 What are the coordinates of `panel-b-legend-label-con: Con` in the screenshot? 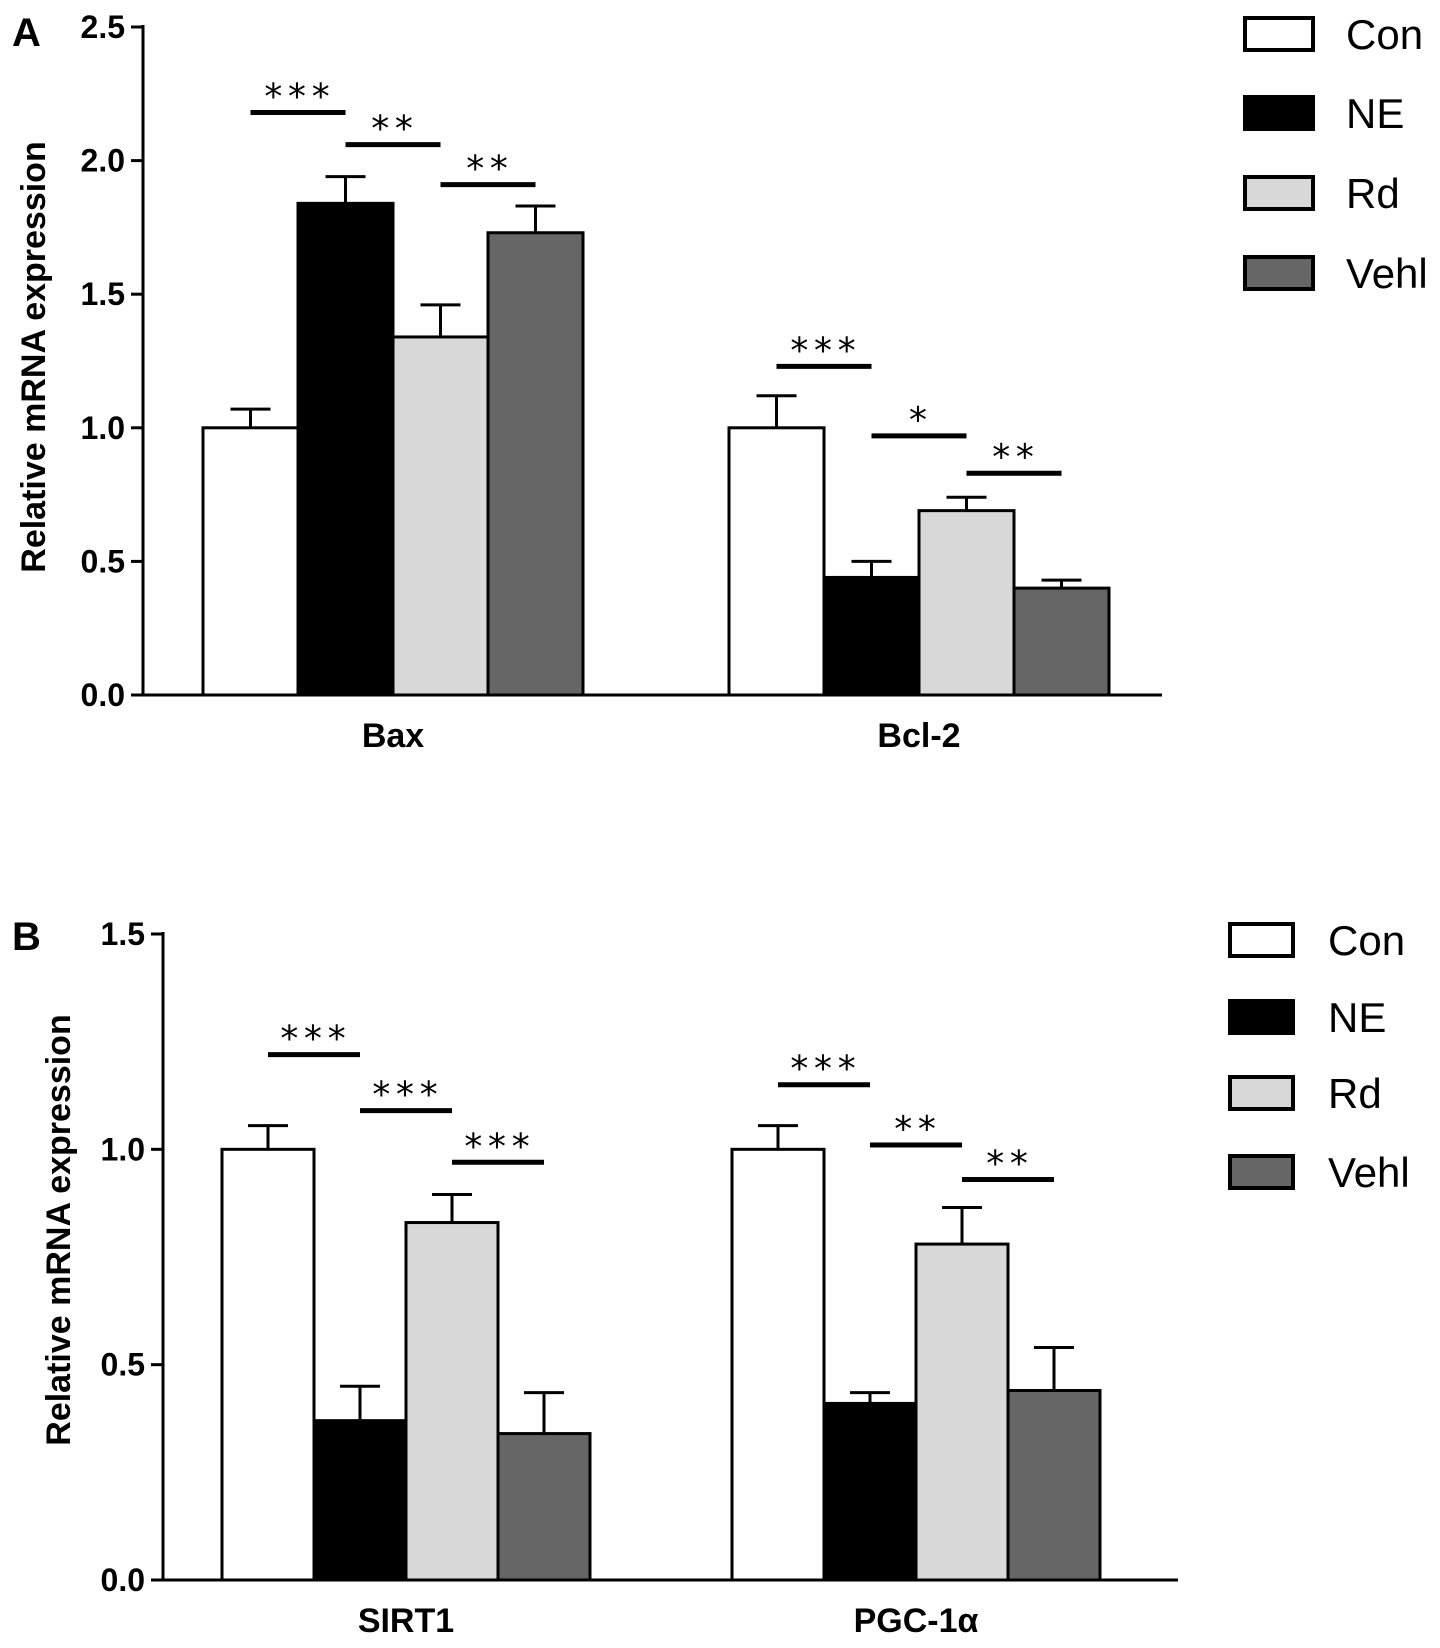 It's located at (1366, 940).